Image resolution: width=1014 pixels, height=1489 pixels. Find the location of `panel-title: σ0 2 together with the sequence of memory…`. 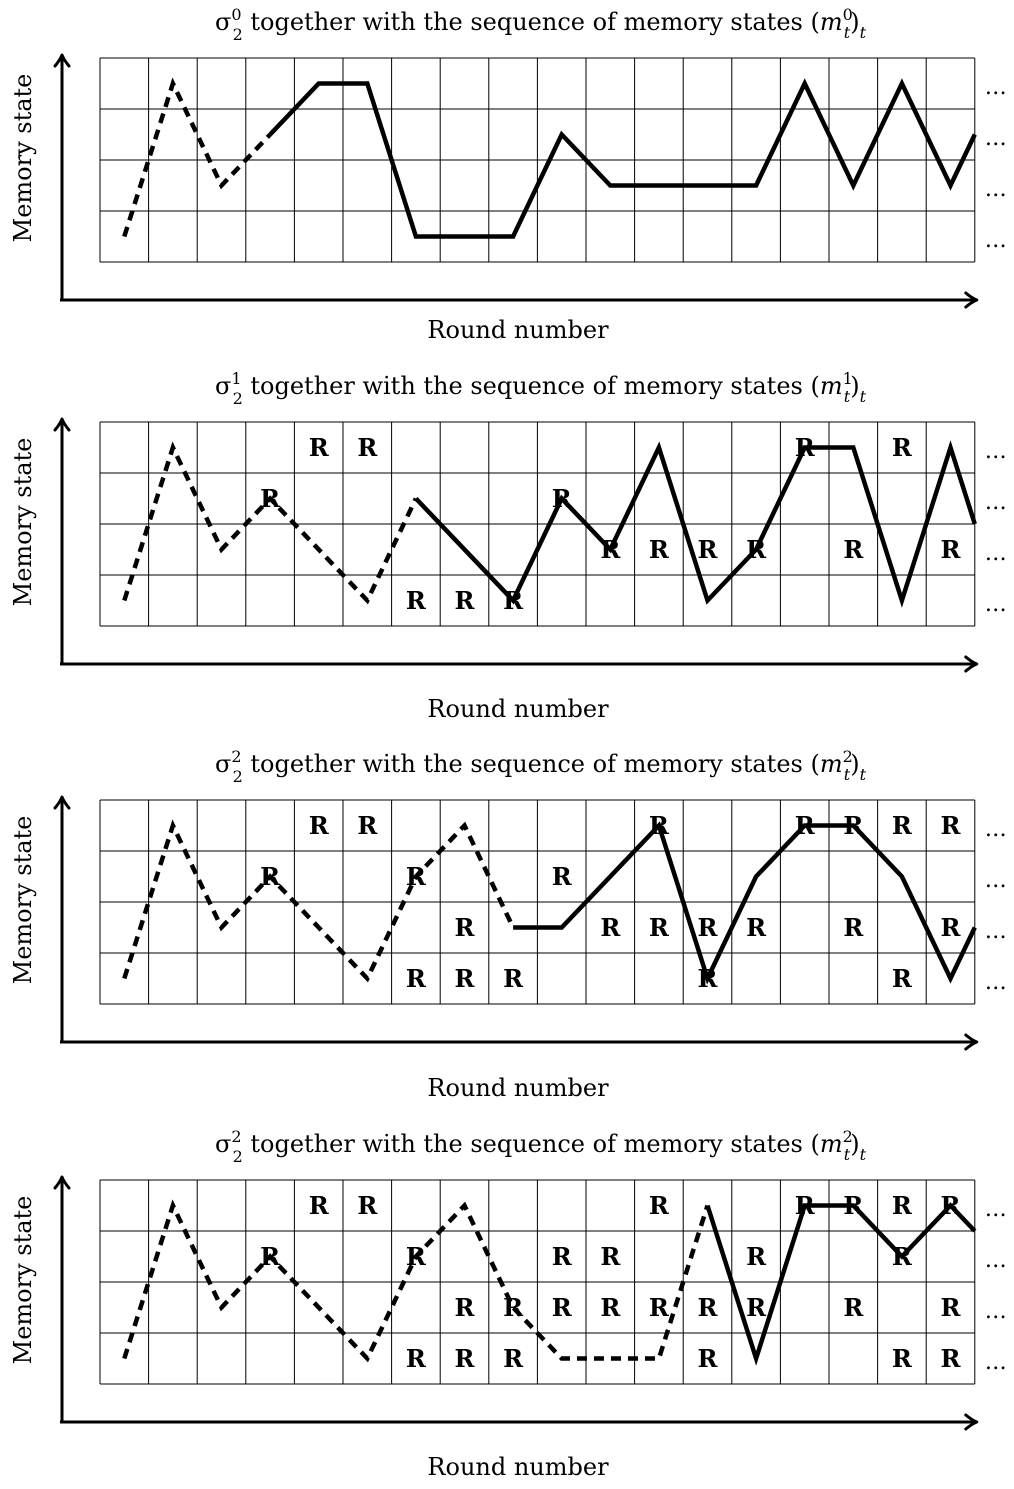

panel-title: σ0 2 together with the sequence of memory… is located at coordinates (541, 24).